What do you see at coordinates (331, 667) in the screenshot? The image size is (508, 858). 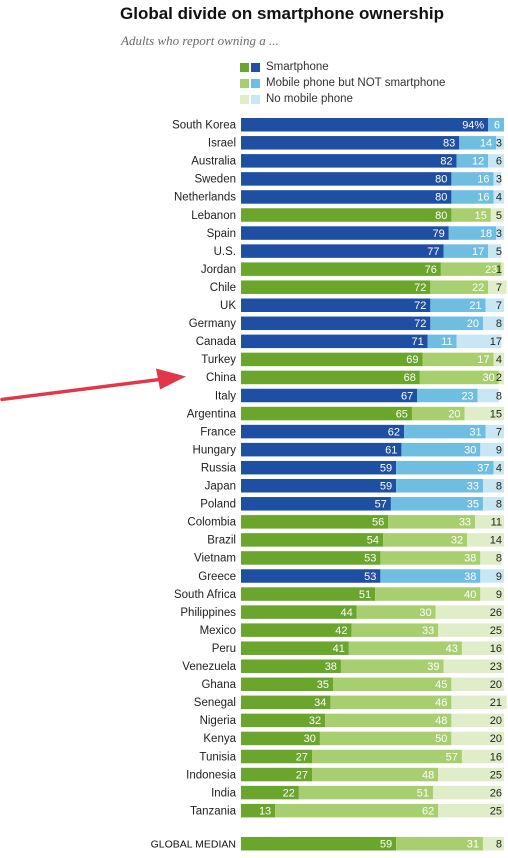 I see `row-venezuela-smartphone-label: 38` at bounding box center [331, 667].